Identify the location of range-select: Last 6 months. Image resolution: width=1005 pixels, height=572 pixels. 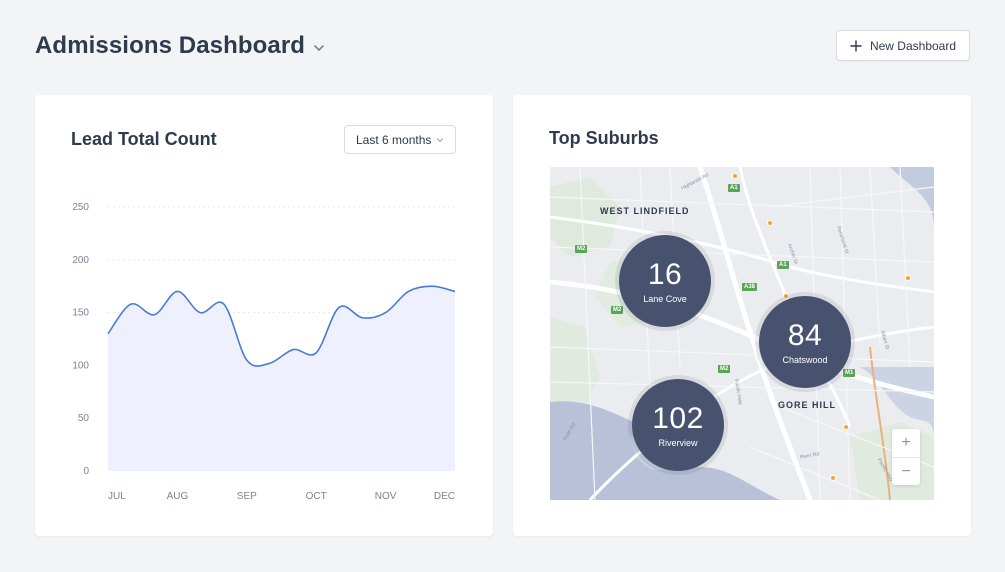
(400, 139).